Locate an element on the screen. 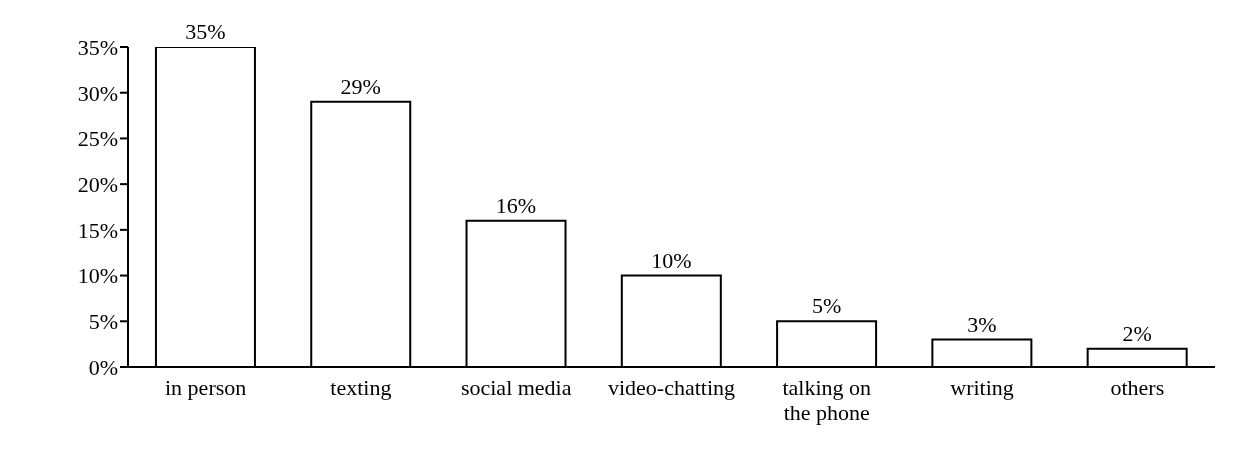 This screenshot has height=455, width=1251. y-tick-label: 10% is located at coordinates (97, 276).